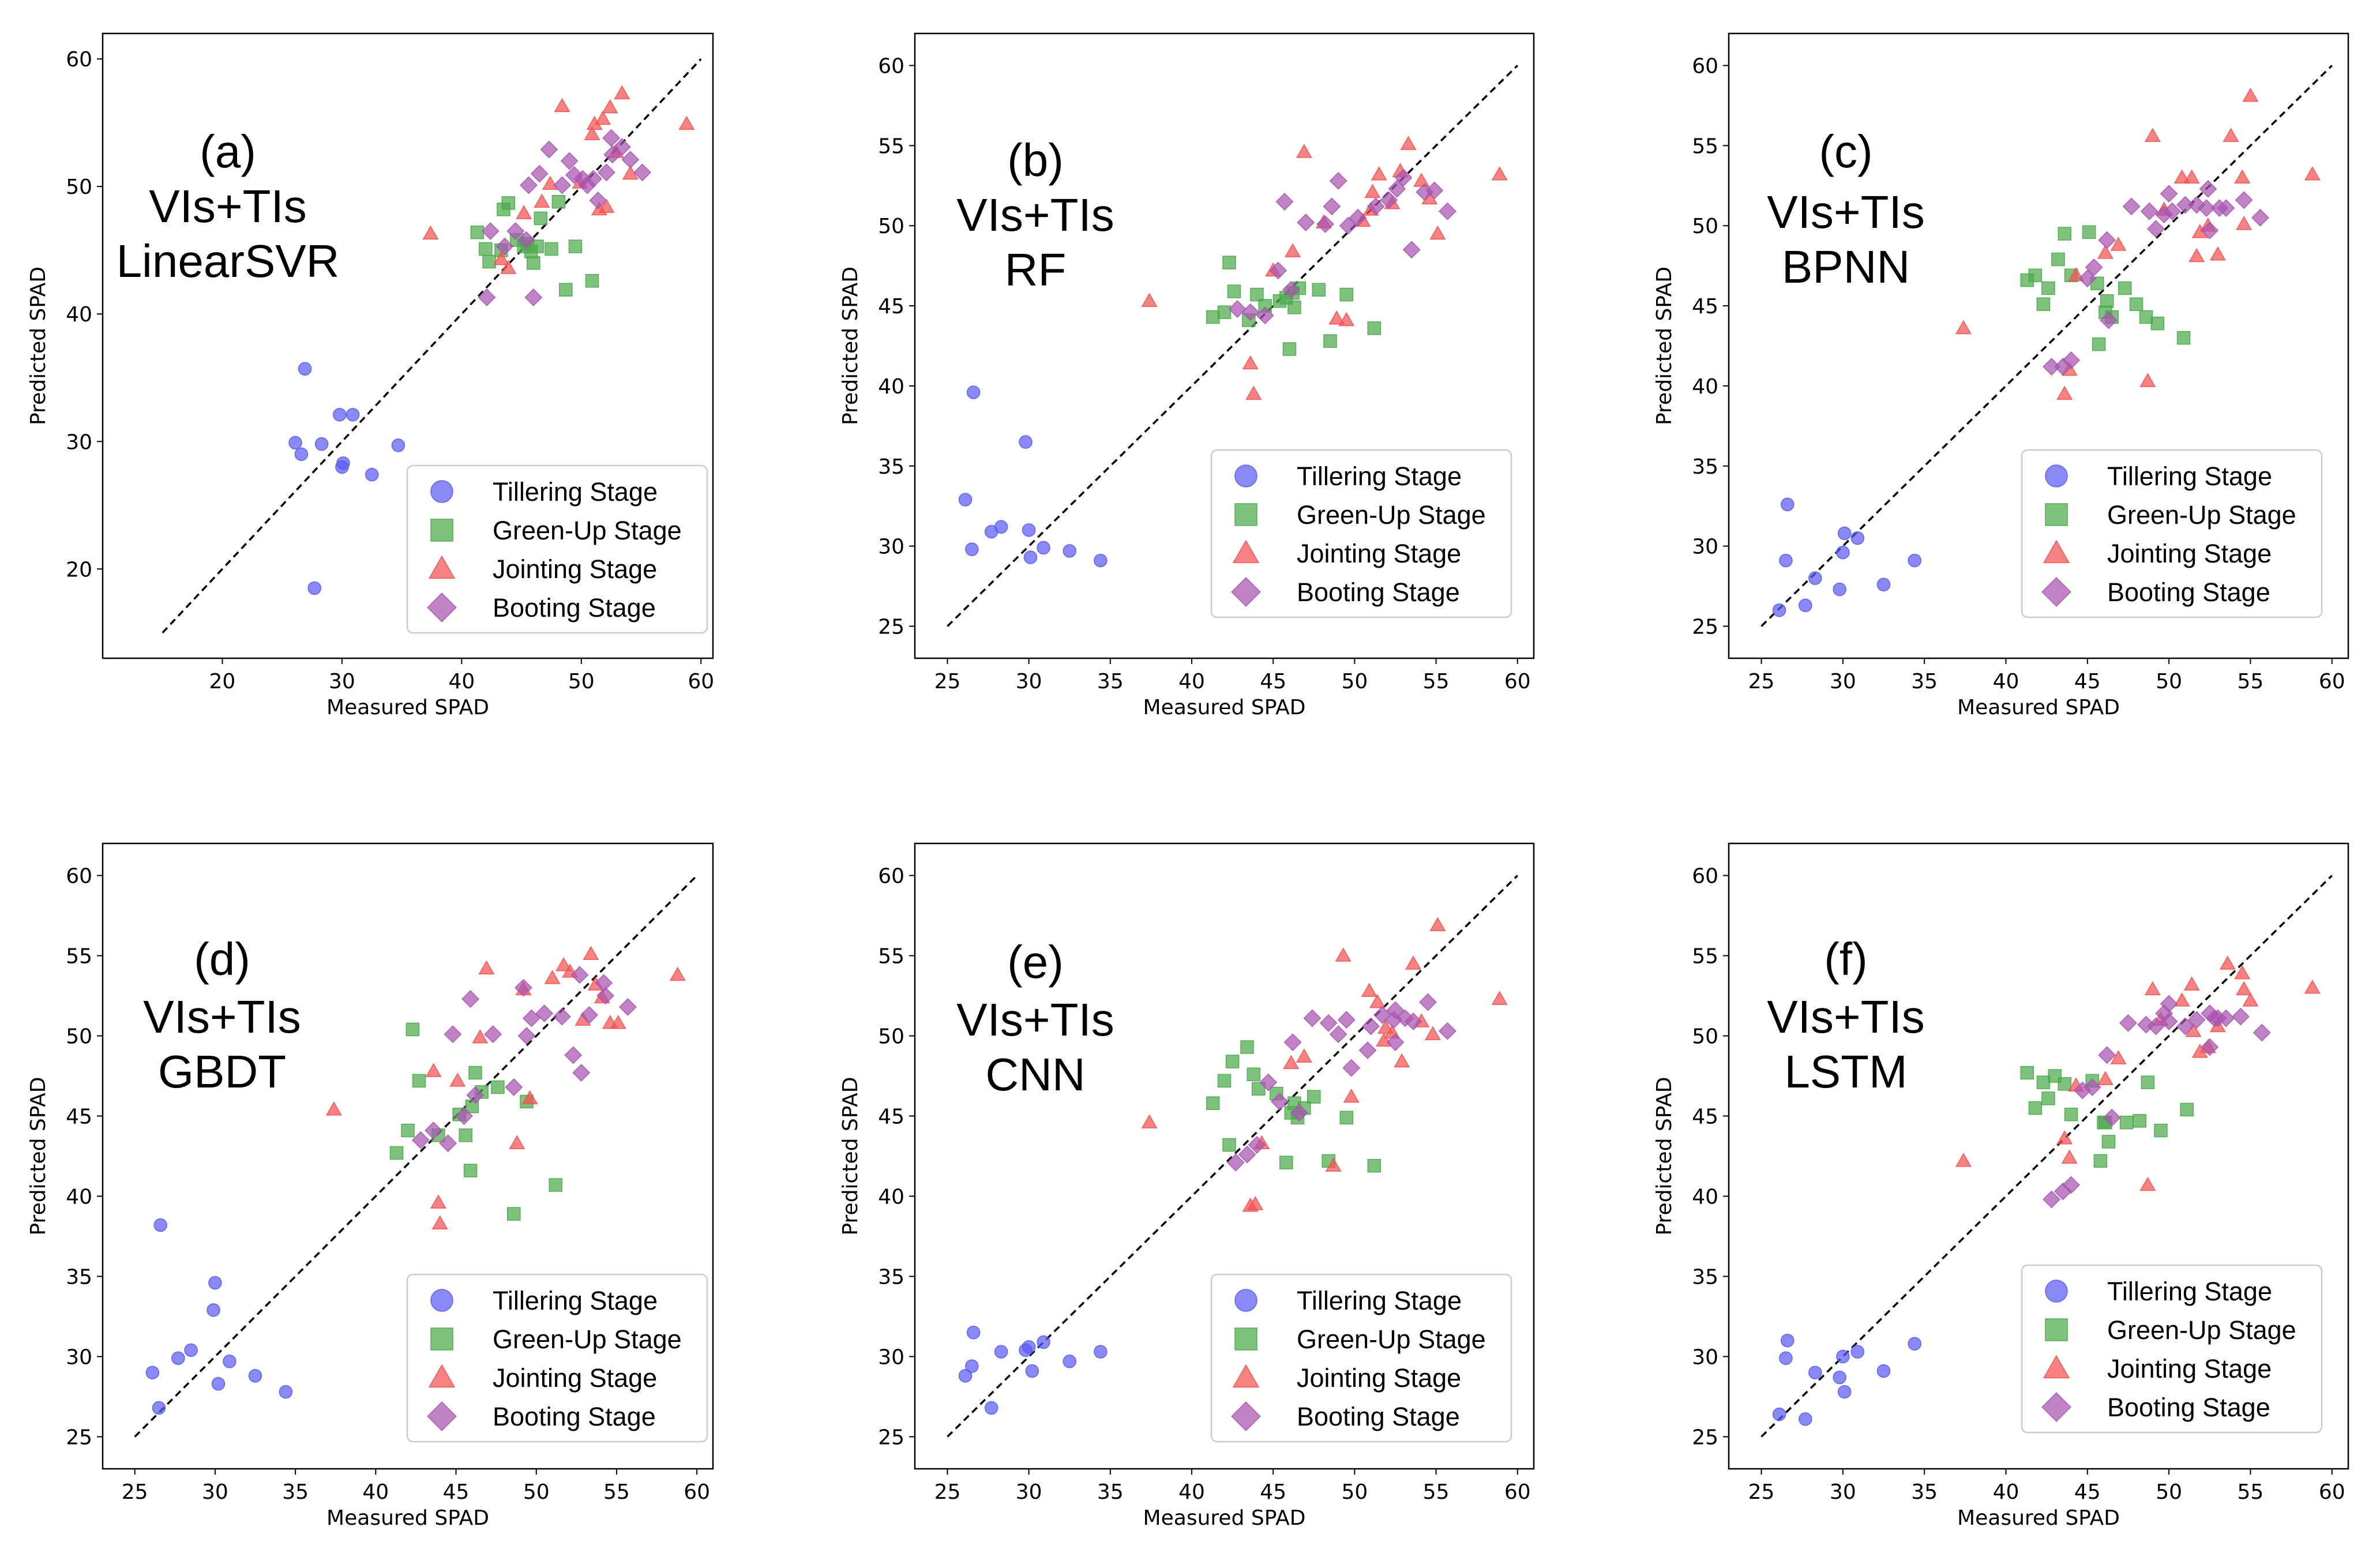 The width and height of the screenshot is (2380, 1549). I want to click on series-jointing, so click(558, 180).